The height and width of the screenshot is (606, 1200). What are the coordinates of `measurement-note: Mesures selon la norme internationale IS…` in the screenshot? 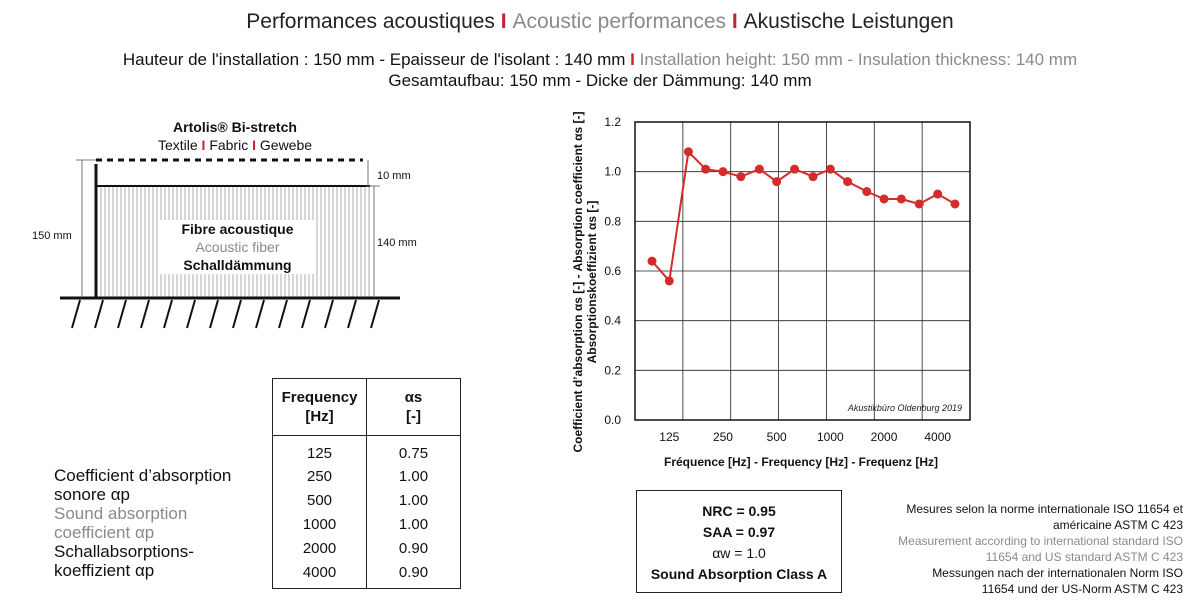 It's located at (1040, 549).